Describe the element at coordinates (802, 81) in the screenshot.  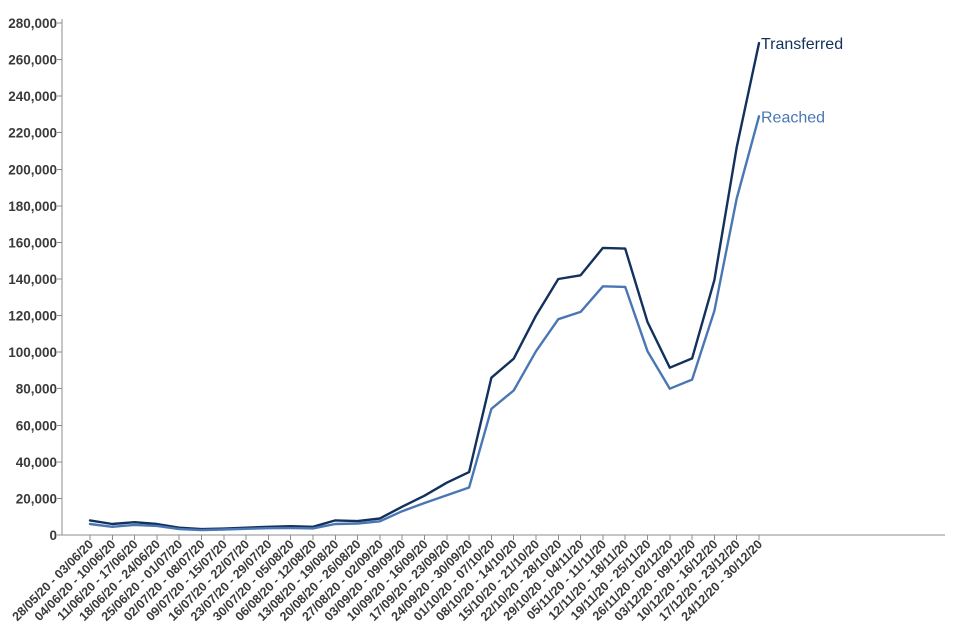
I see `series-labels: Transferred Reached` at that location.